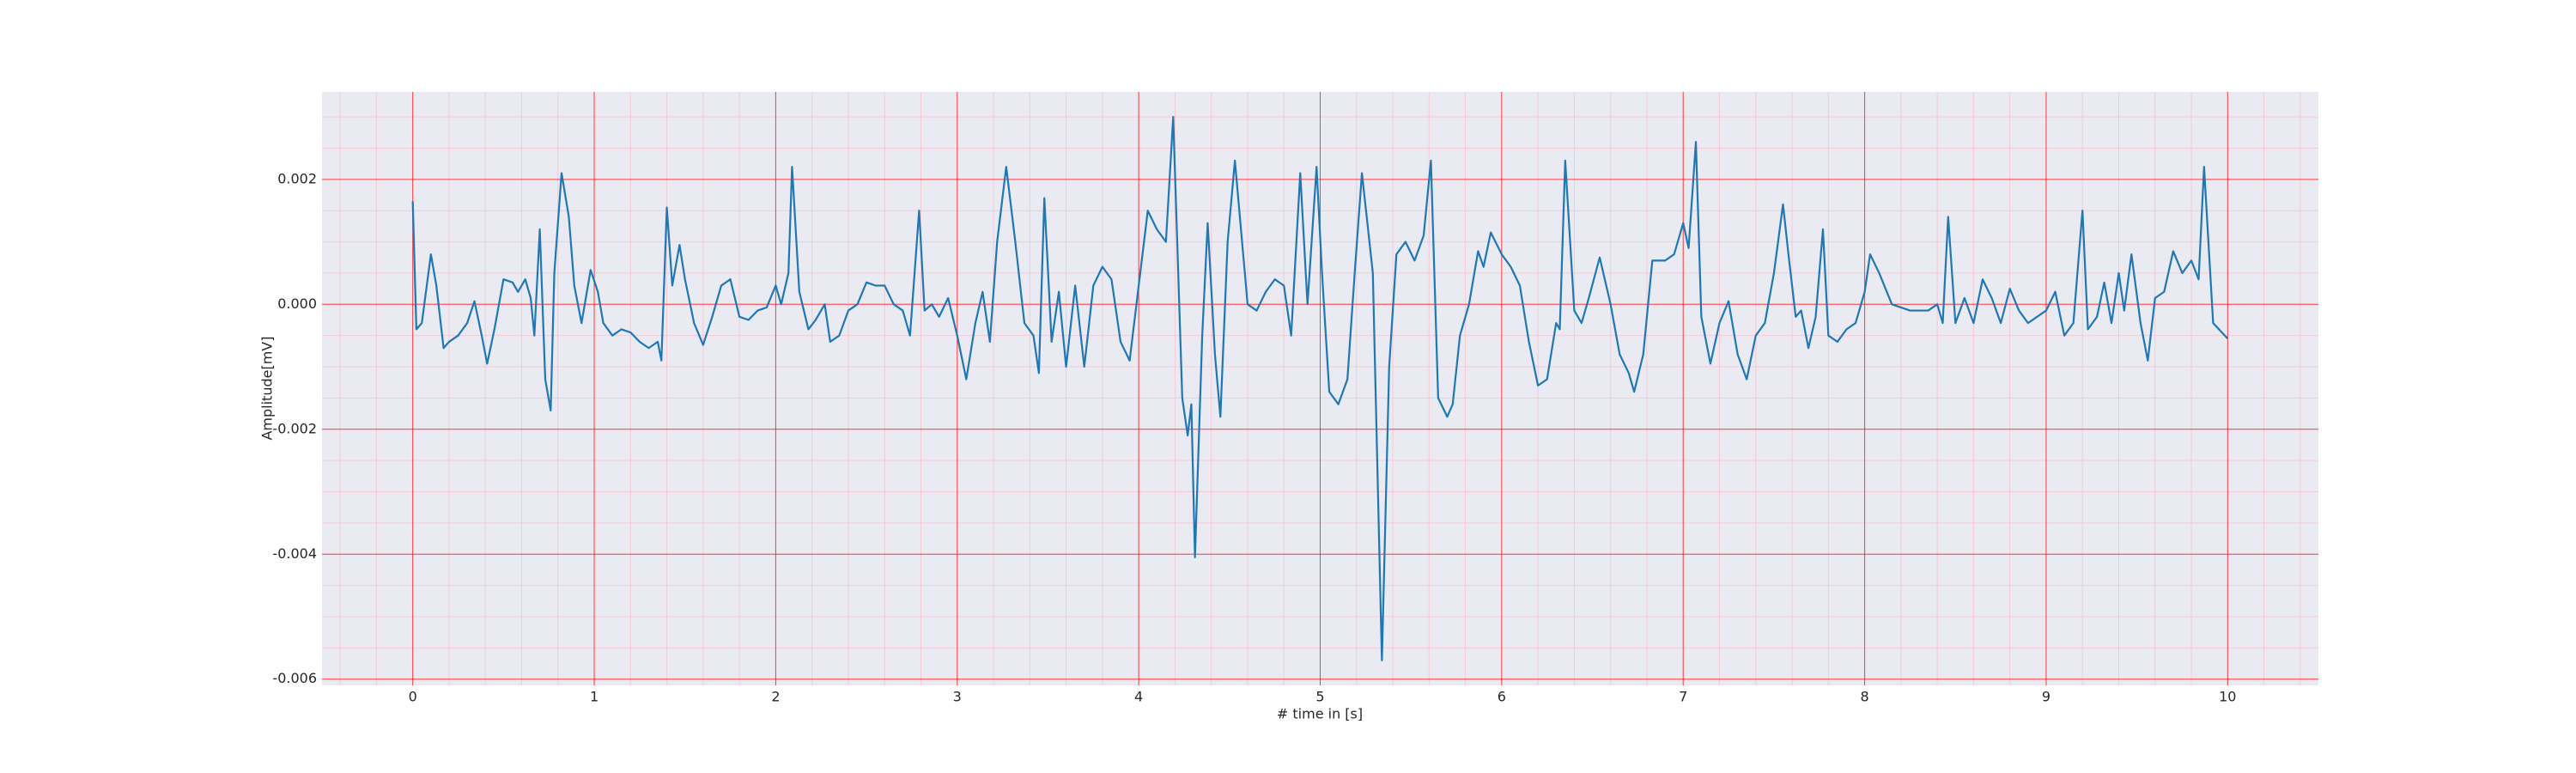 Image resolution: width=2576 pixels, height=773 pixels. What do you see at coordinates (268, 388) in the screenshot?
I see `y-axis-label: Amplitude[mV]` at bounding box center [268, 388].